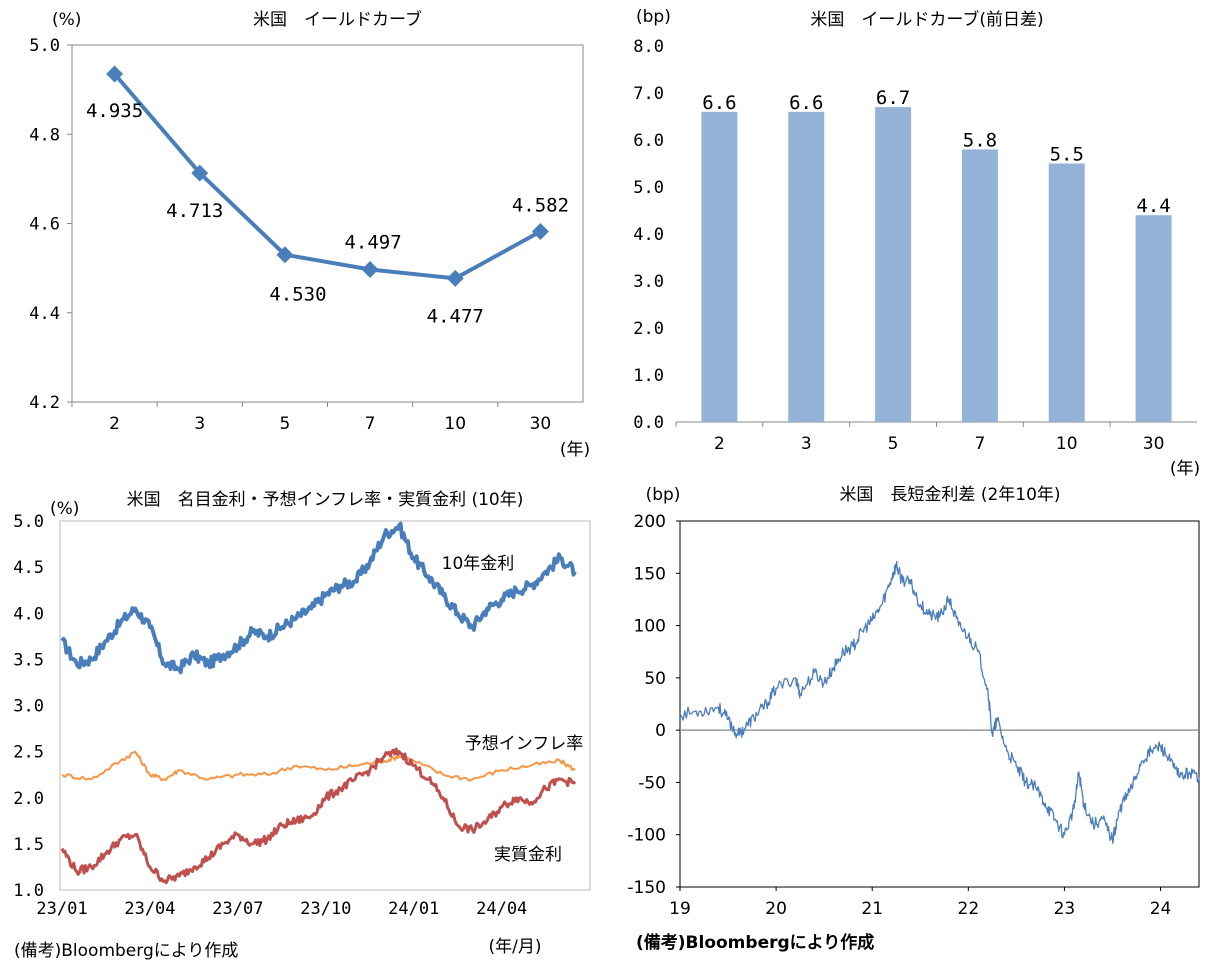  What do you see at coordinates (44, 403) in the screenshot?
I see `y-tick-label: 4.2` at bounding box center [44, 403].